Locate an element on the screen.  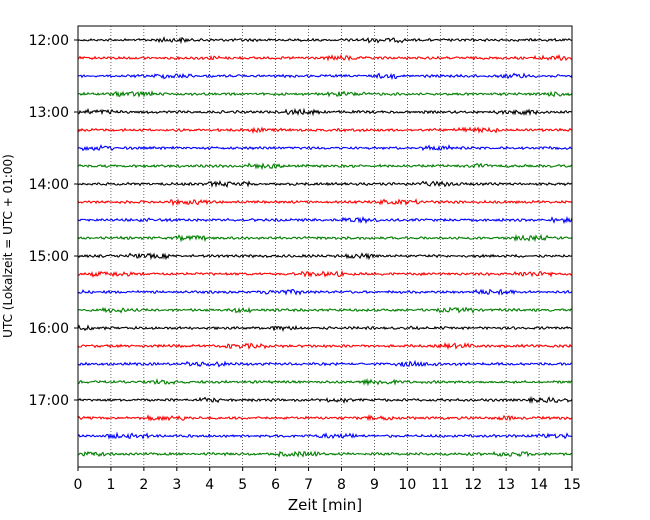
x-axis-title: Zeit [min] is located at coordinates (325, 505).